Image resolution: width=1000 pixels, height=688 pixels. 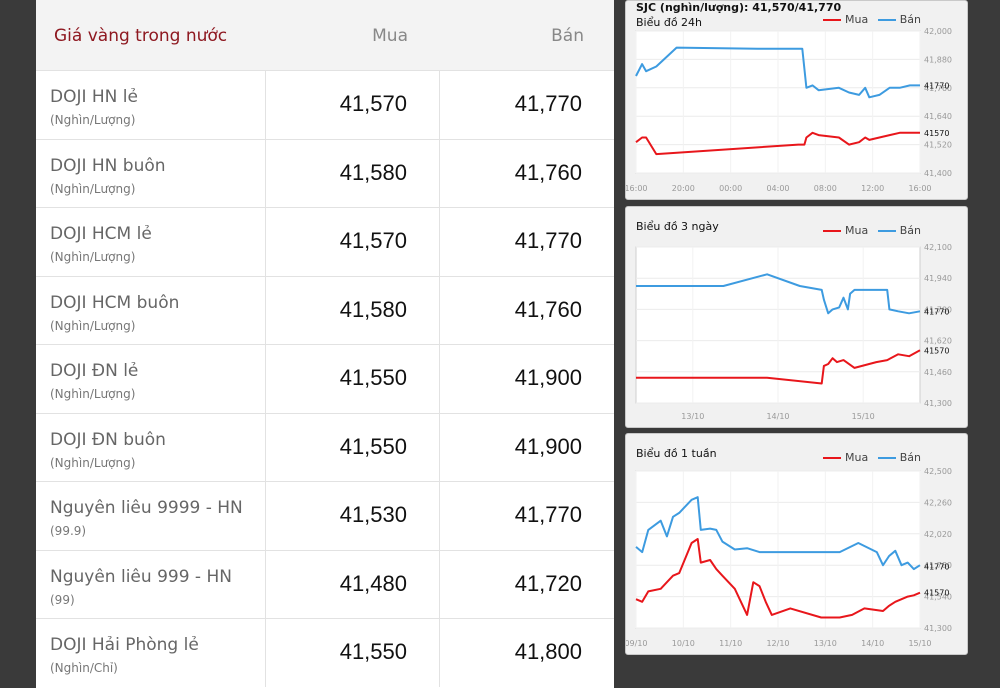 I want to click on product-name: Nguyên liêu 9999 - HN, so click(x=146, y=508).